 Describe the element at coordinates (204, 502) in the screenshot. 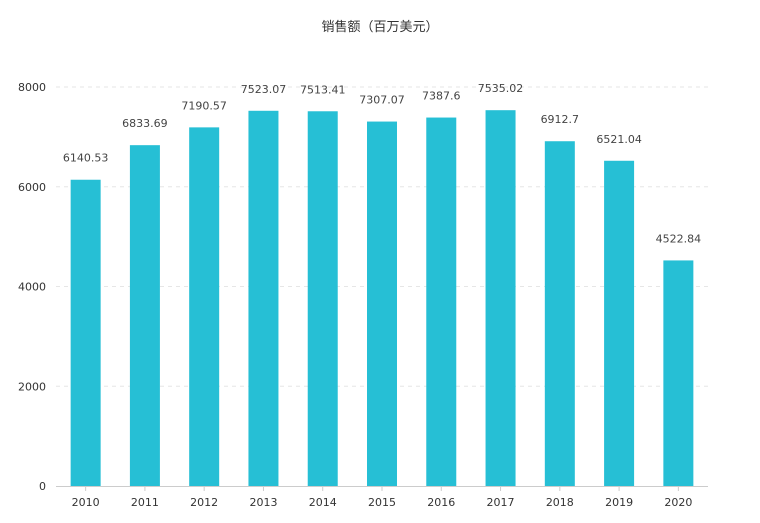

I see `x-tick-label: 2012` at that location.